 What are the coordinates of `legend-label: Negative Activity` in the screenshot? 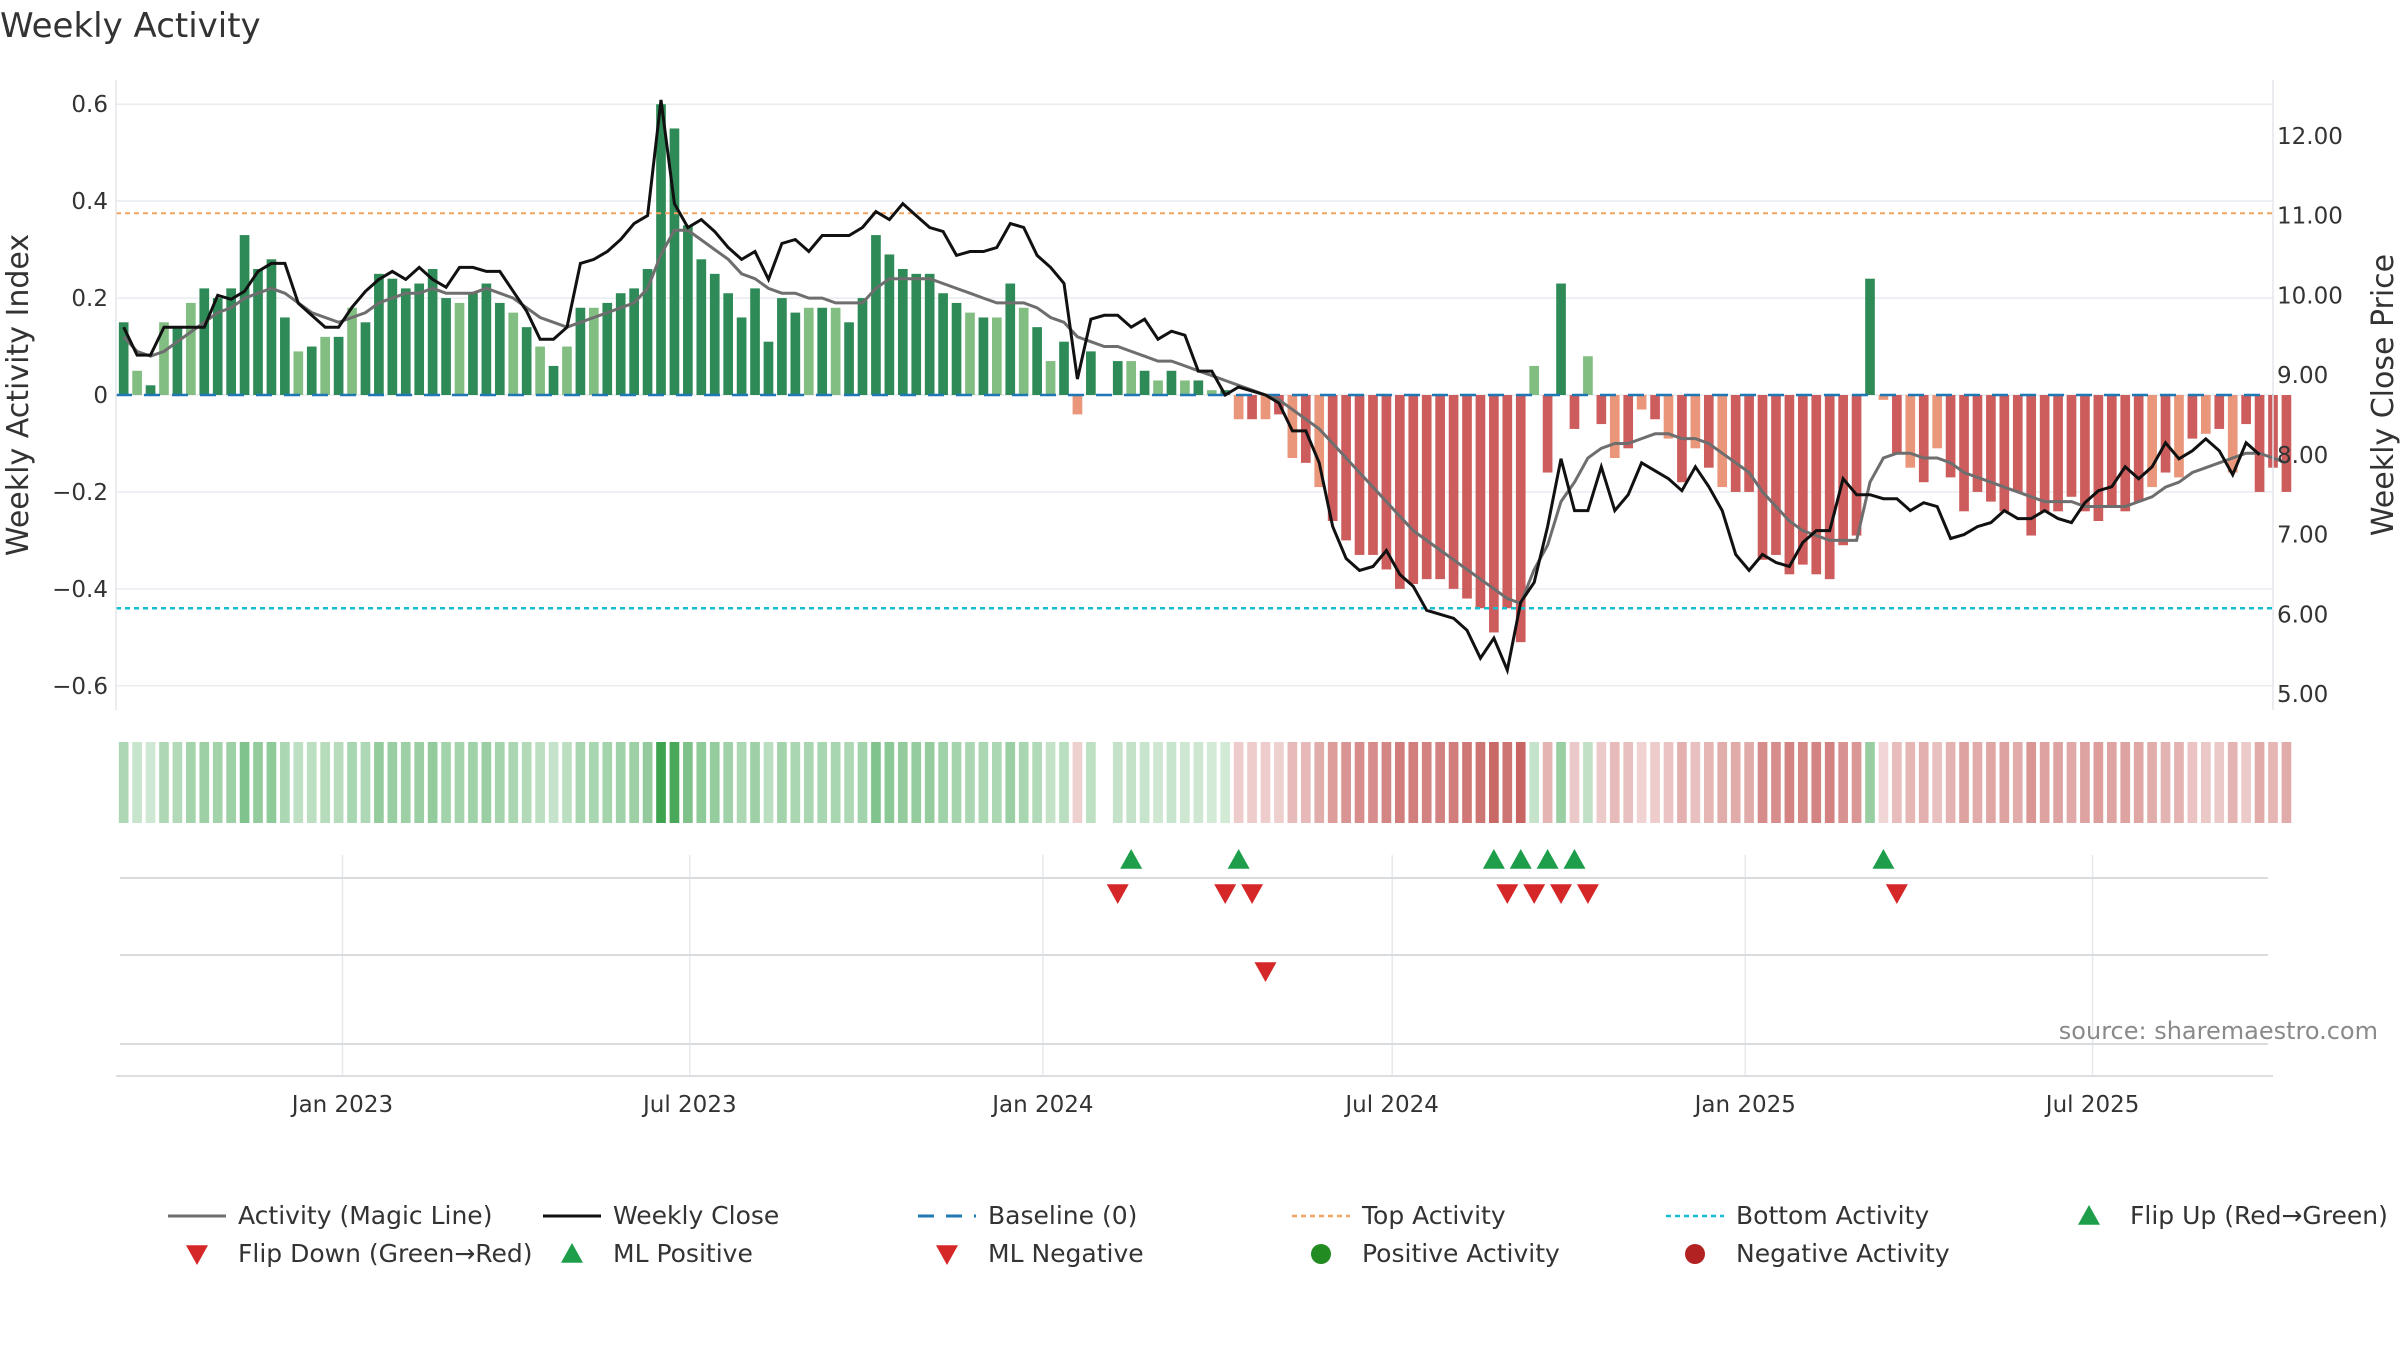 It's located at (1843, 1253).